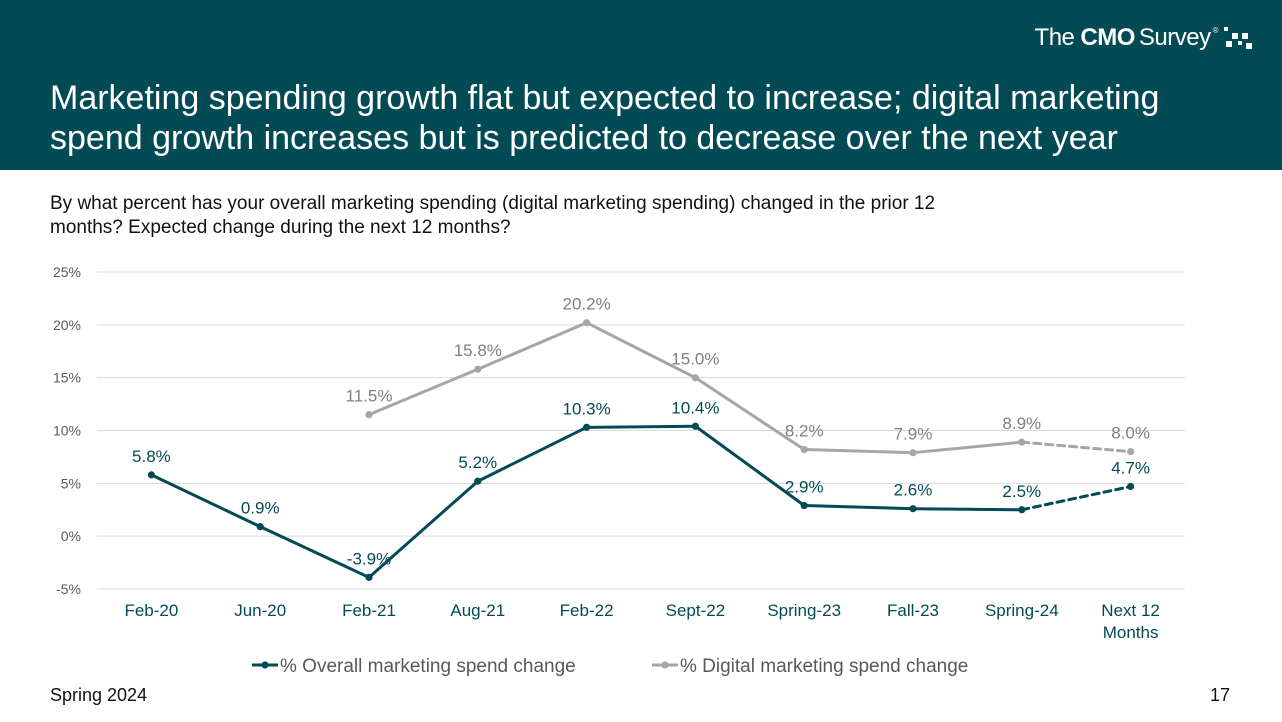  I want to click on x-tick-label: Spring-23, so click(804, 610).